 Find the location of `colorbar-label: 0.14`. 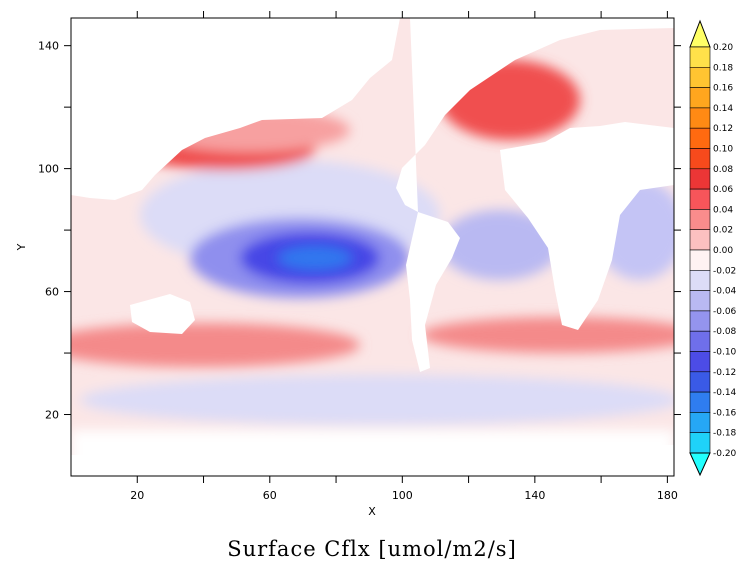

colorbar-label: 0.14 is located at coordinates (723, 109).